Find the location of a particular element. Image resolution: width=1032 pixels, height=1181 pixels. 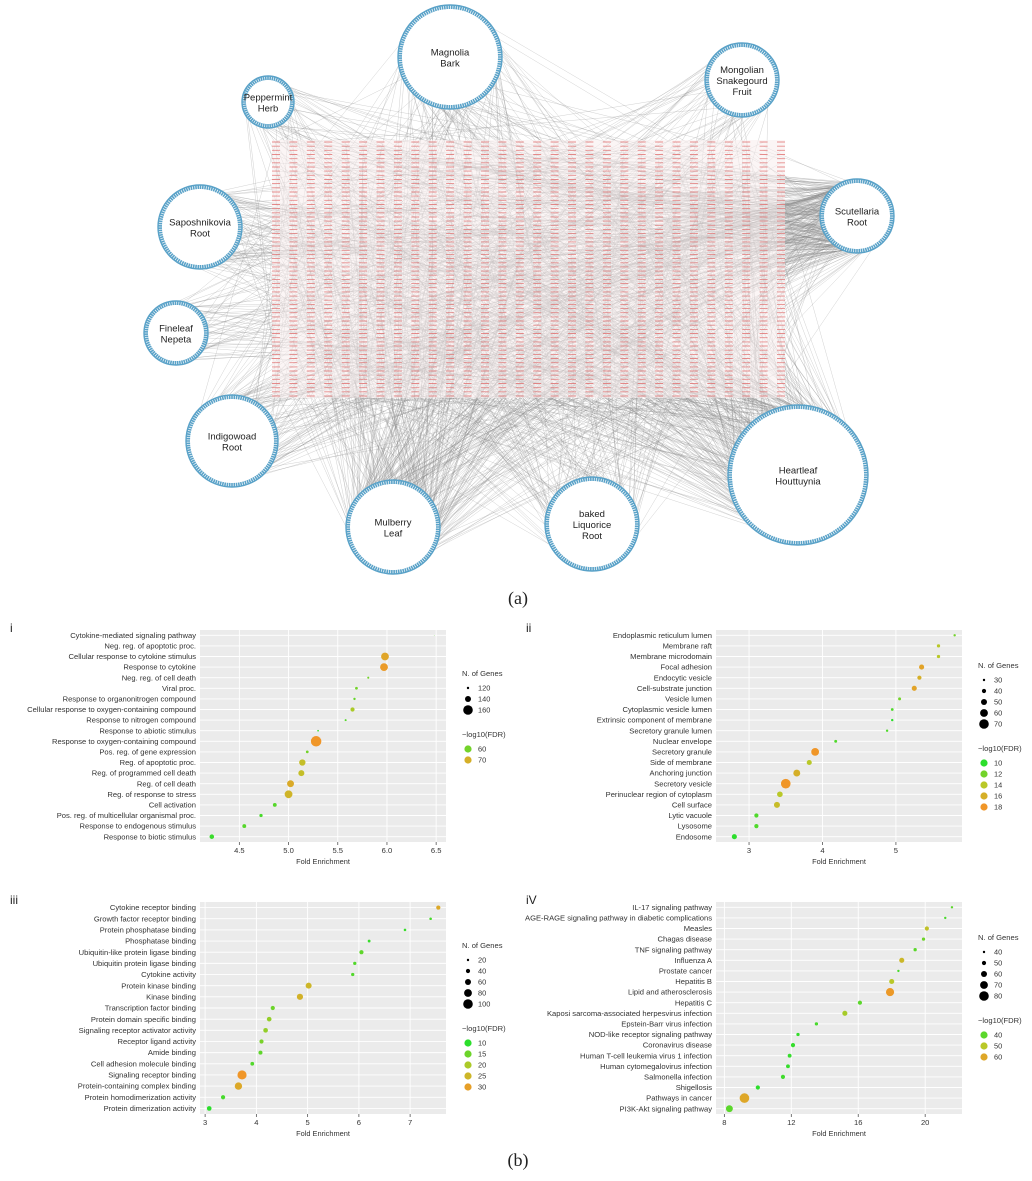

herb-node: Magnolia Bark is located at coordinates (450, 57).